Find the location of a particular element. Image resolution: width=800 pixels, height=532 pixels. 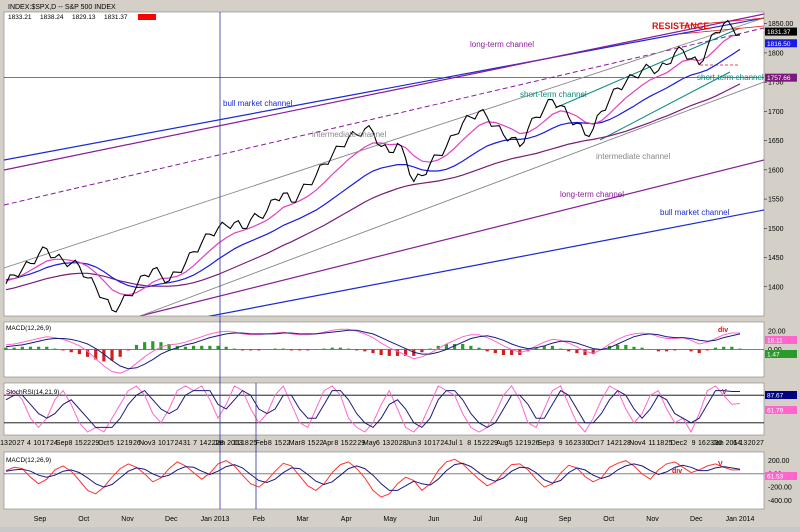

x-tick-label: Mar is located at coordinates (295, 443).